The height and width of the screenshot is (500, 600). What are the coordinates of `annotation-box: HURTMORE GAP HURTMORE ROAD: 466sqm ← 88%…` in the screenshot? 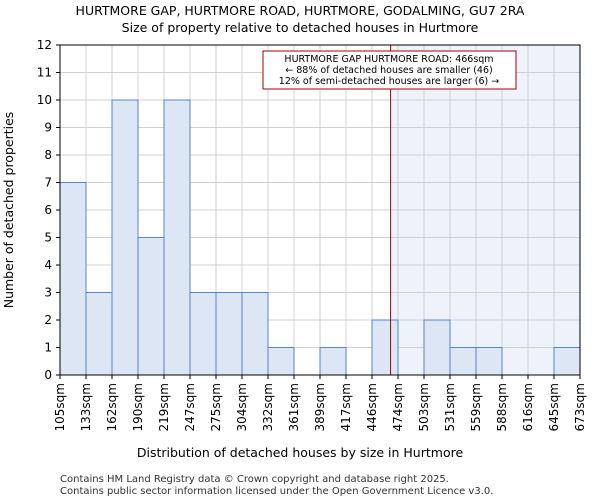 It's located at (389, 70).